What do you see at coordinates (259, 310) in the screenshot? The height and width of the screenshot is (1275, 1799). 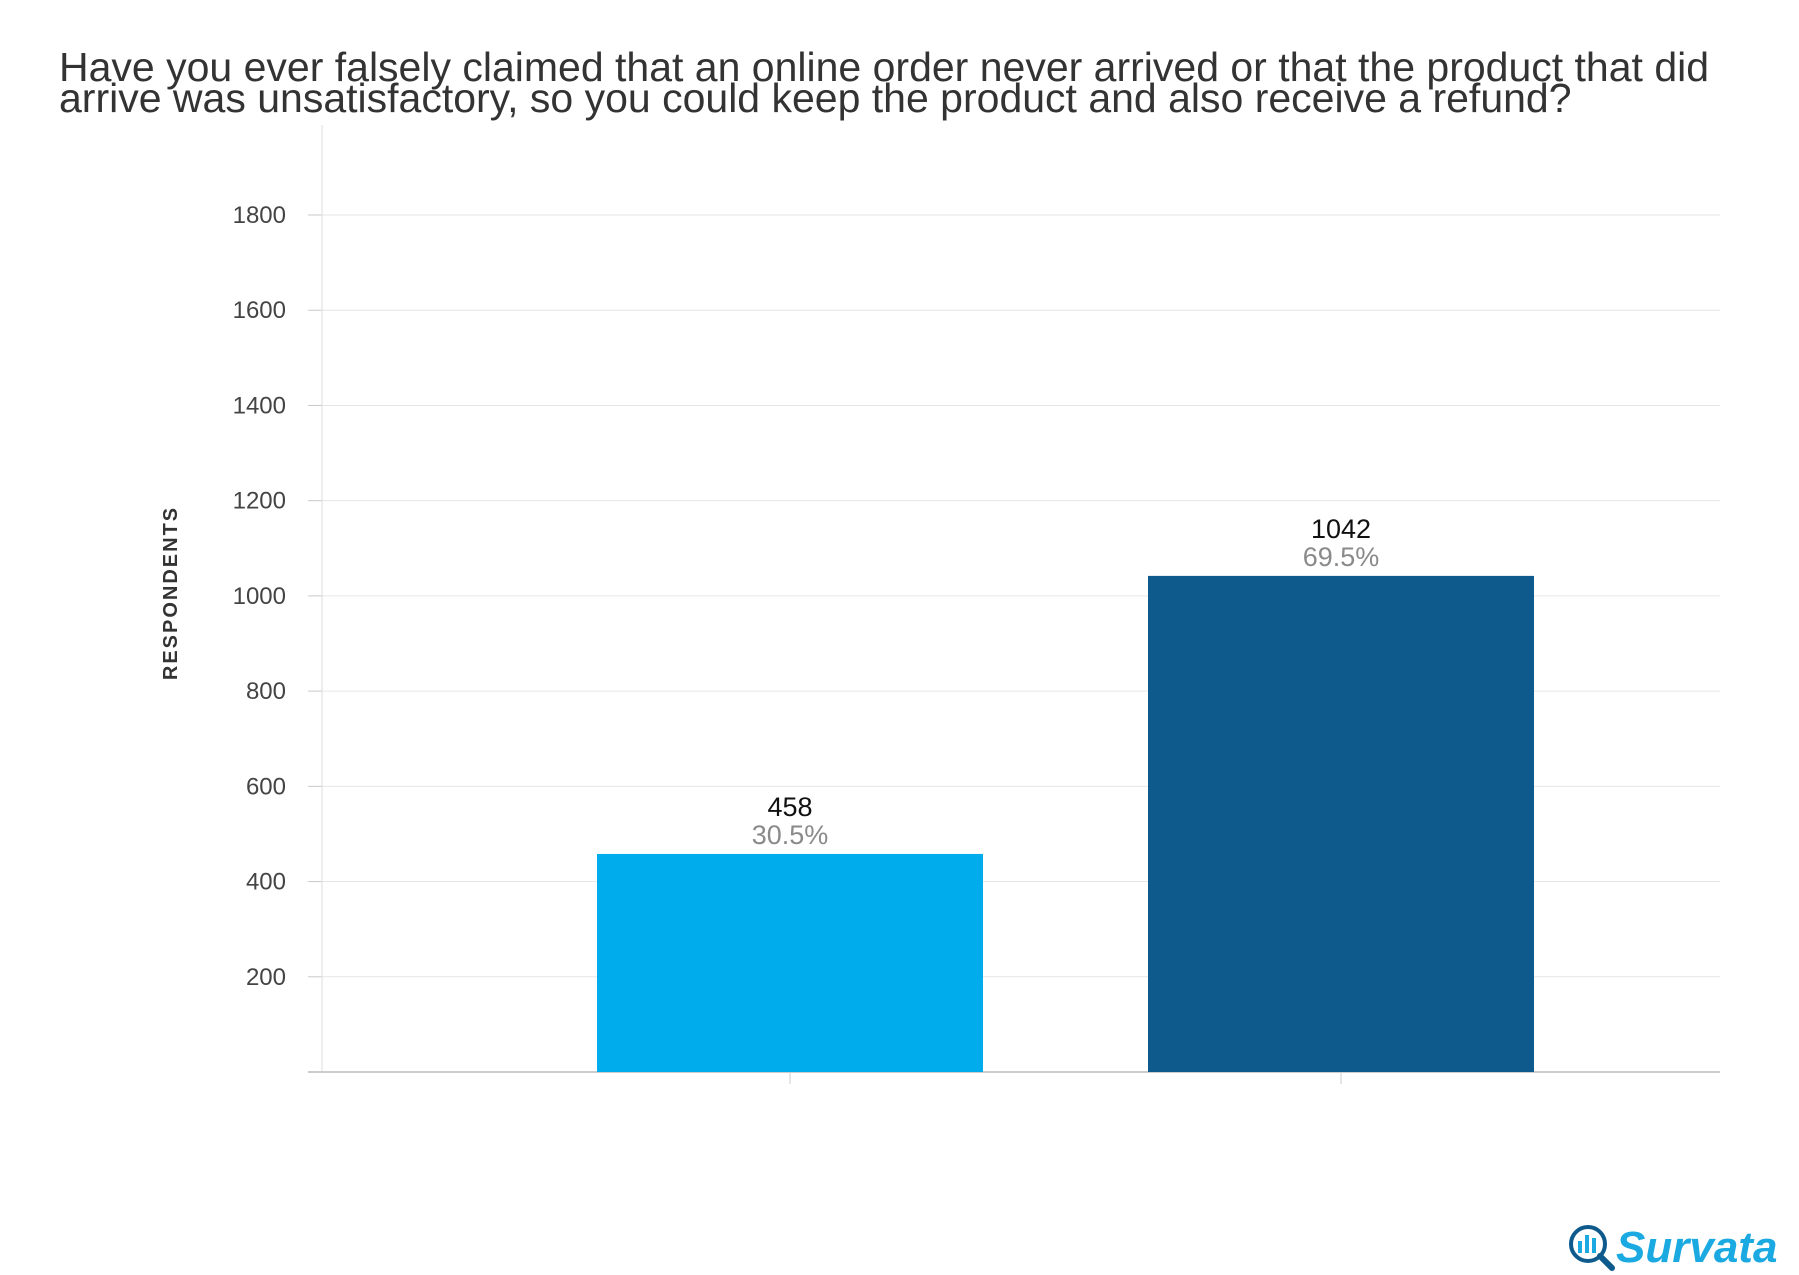 I see `y-tick-label: 1600` at bounding box center [259, 310].